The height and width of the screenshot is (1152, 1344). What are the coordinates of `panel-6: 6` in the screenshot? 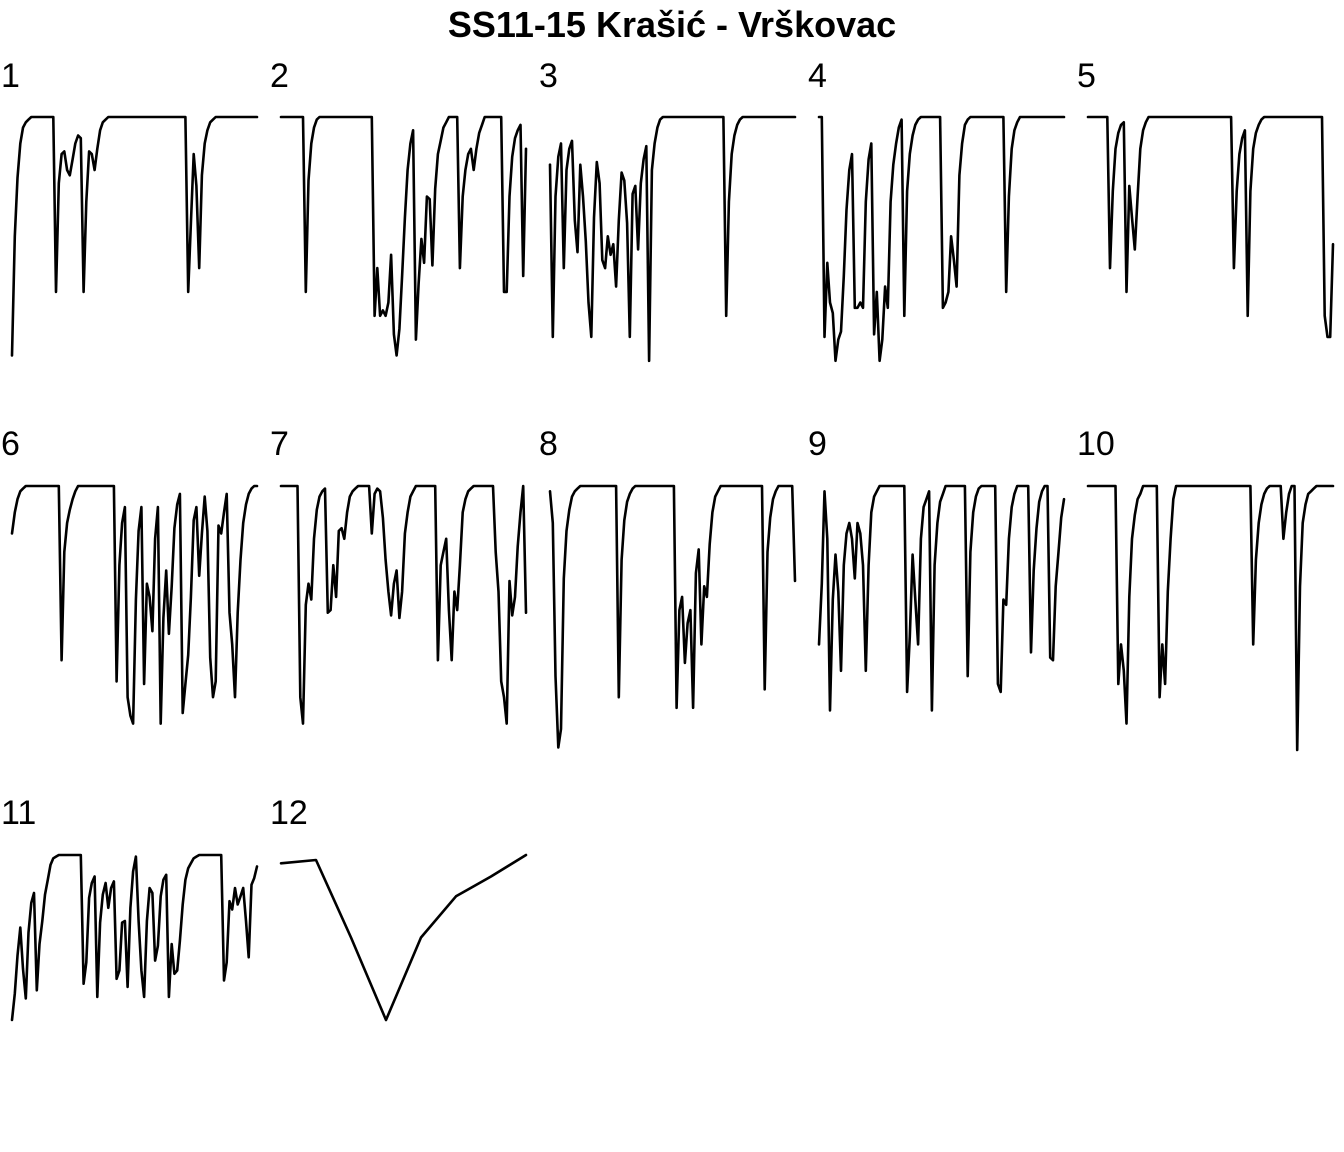 It's located at (130, 575).